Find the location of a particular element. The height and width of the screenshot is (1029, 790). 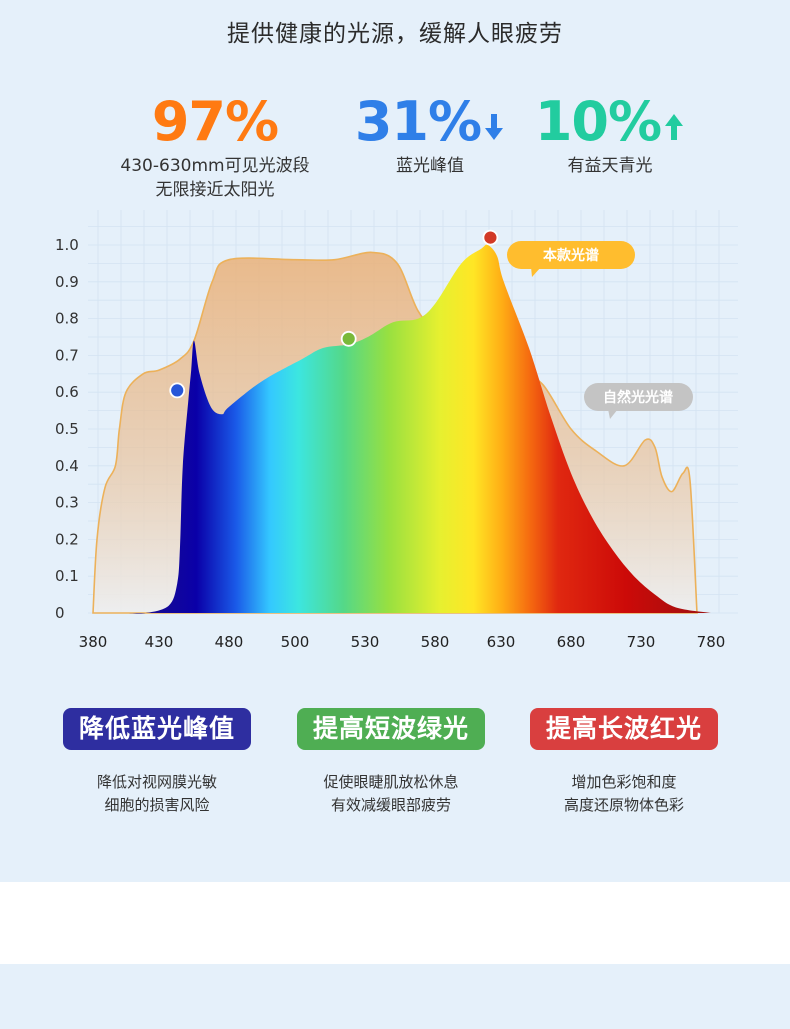

next-panel is located at coordinates (395, 996).